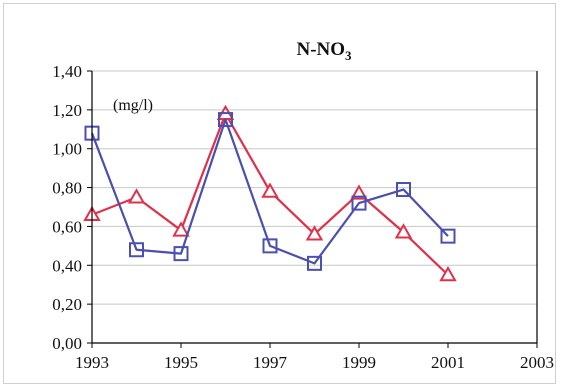 The height and width of the screenshot is (390, 561). I want to click on y-tick-label: 0,60, so click(67, 226).